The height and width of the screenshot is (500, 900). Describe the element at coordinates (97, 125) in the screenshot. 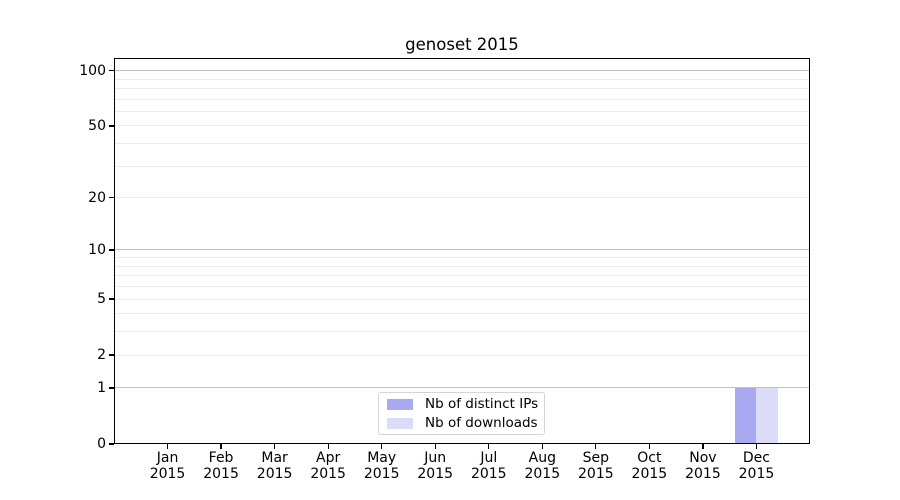

I see `y-tick-label-50: 50` at that location.